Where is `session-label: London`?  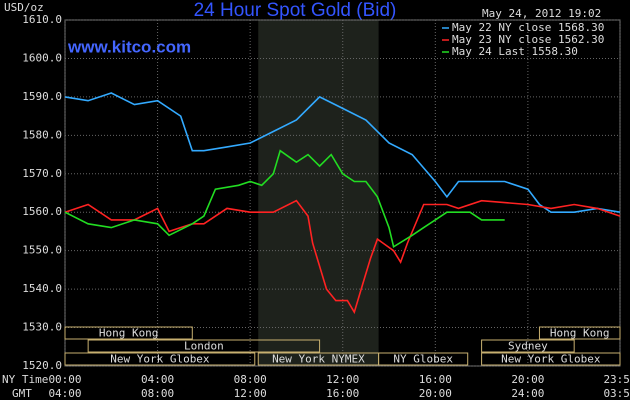 session-label: London is located at coordinates (204, 346).